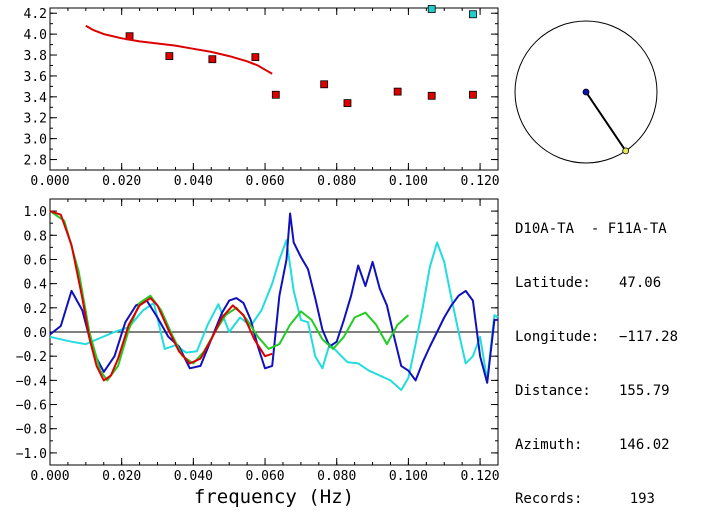  What do you see at coordinates (121, 476) in the screenshot?
I see `lower-x-tick-label: 0.020` at bounding box center [121, 476].